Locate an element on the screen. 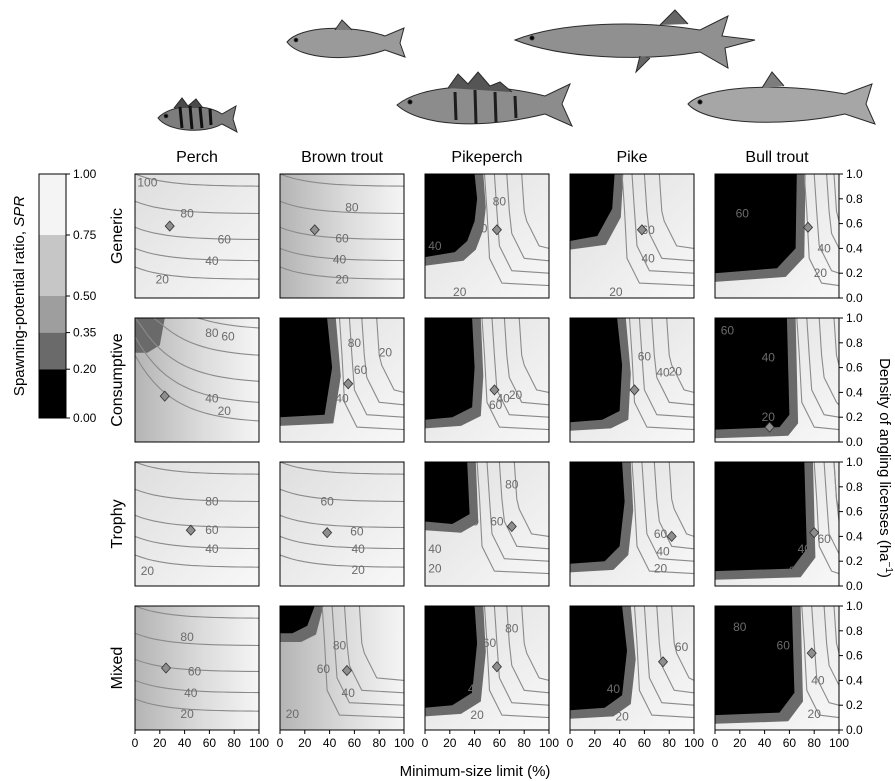 This screenshot has width=895, height=781. y-tick-label: 1.0 is located at coordinates (854, 606).